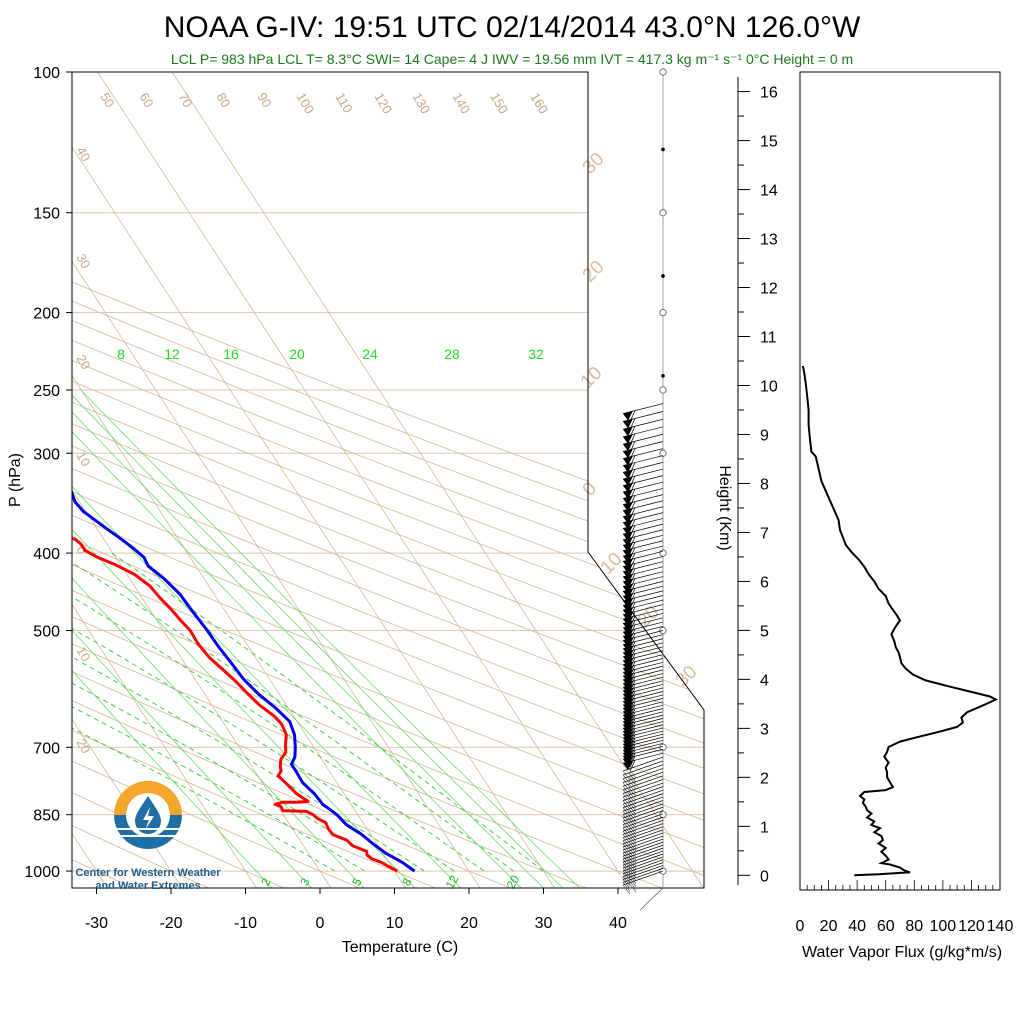 This screenshot has height=1024, width=1024. What do you see at coordinates (46, 314) in the screenshot?
I see `y-tick-label: 200` at bounding box center [46, 314].